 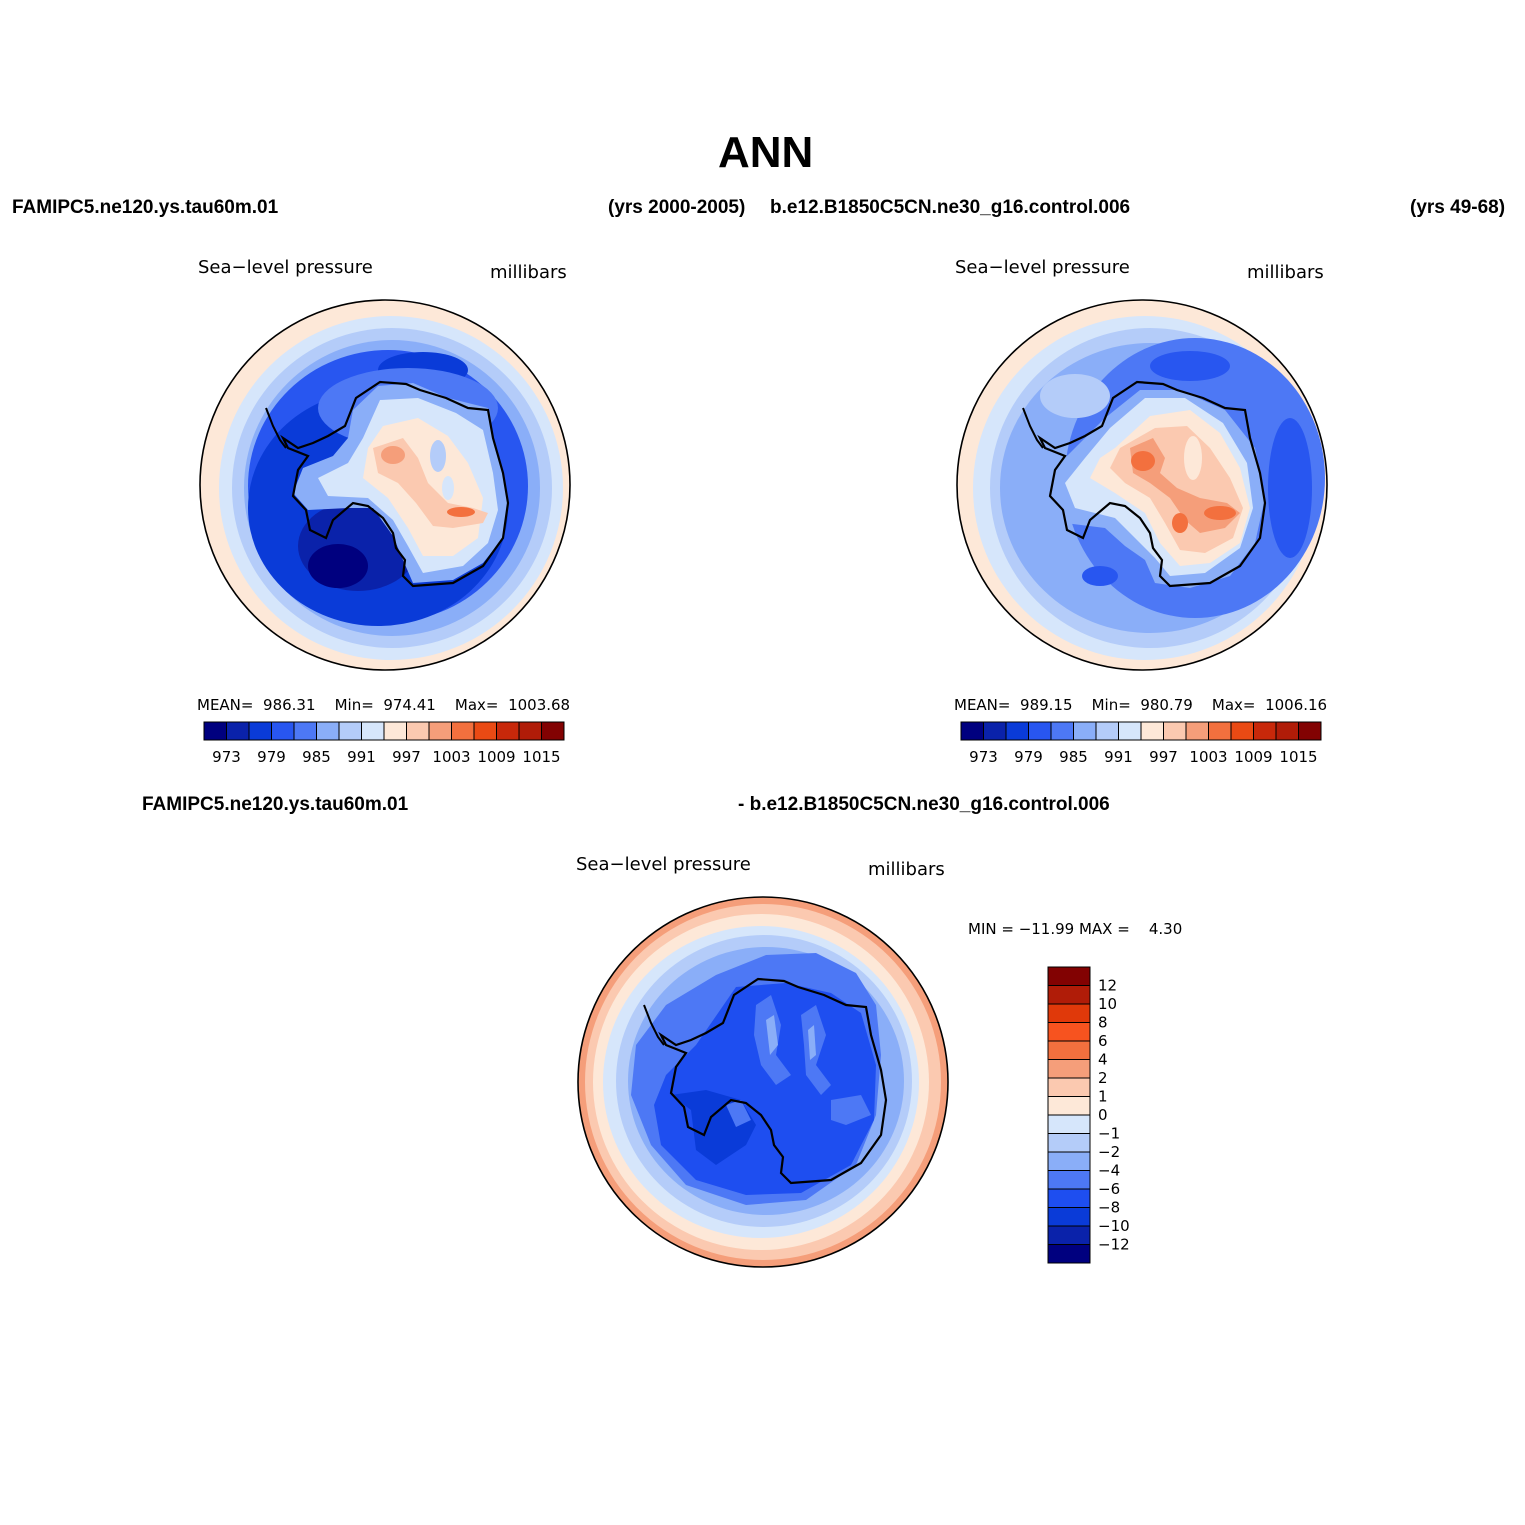 I want to click on colorbar-tick-label: −8, so click(x=1109, y=1208).